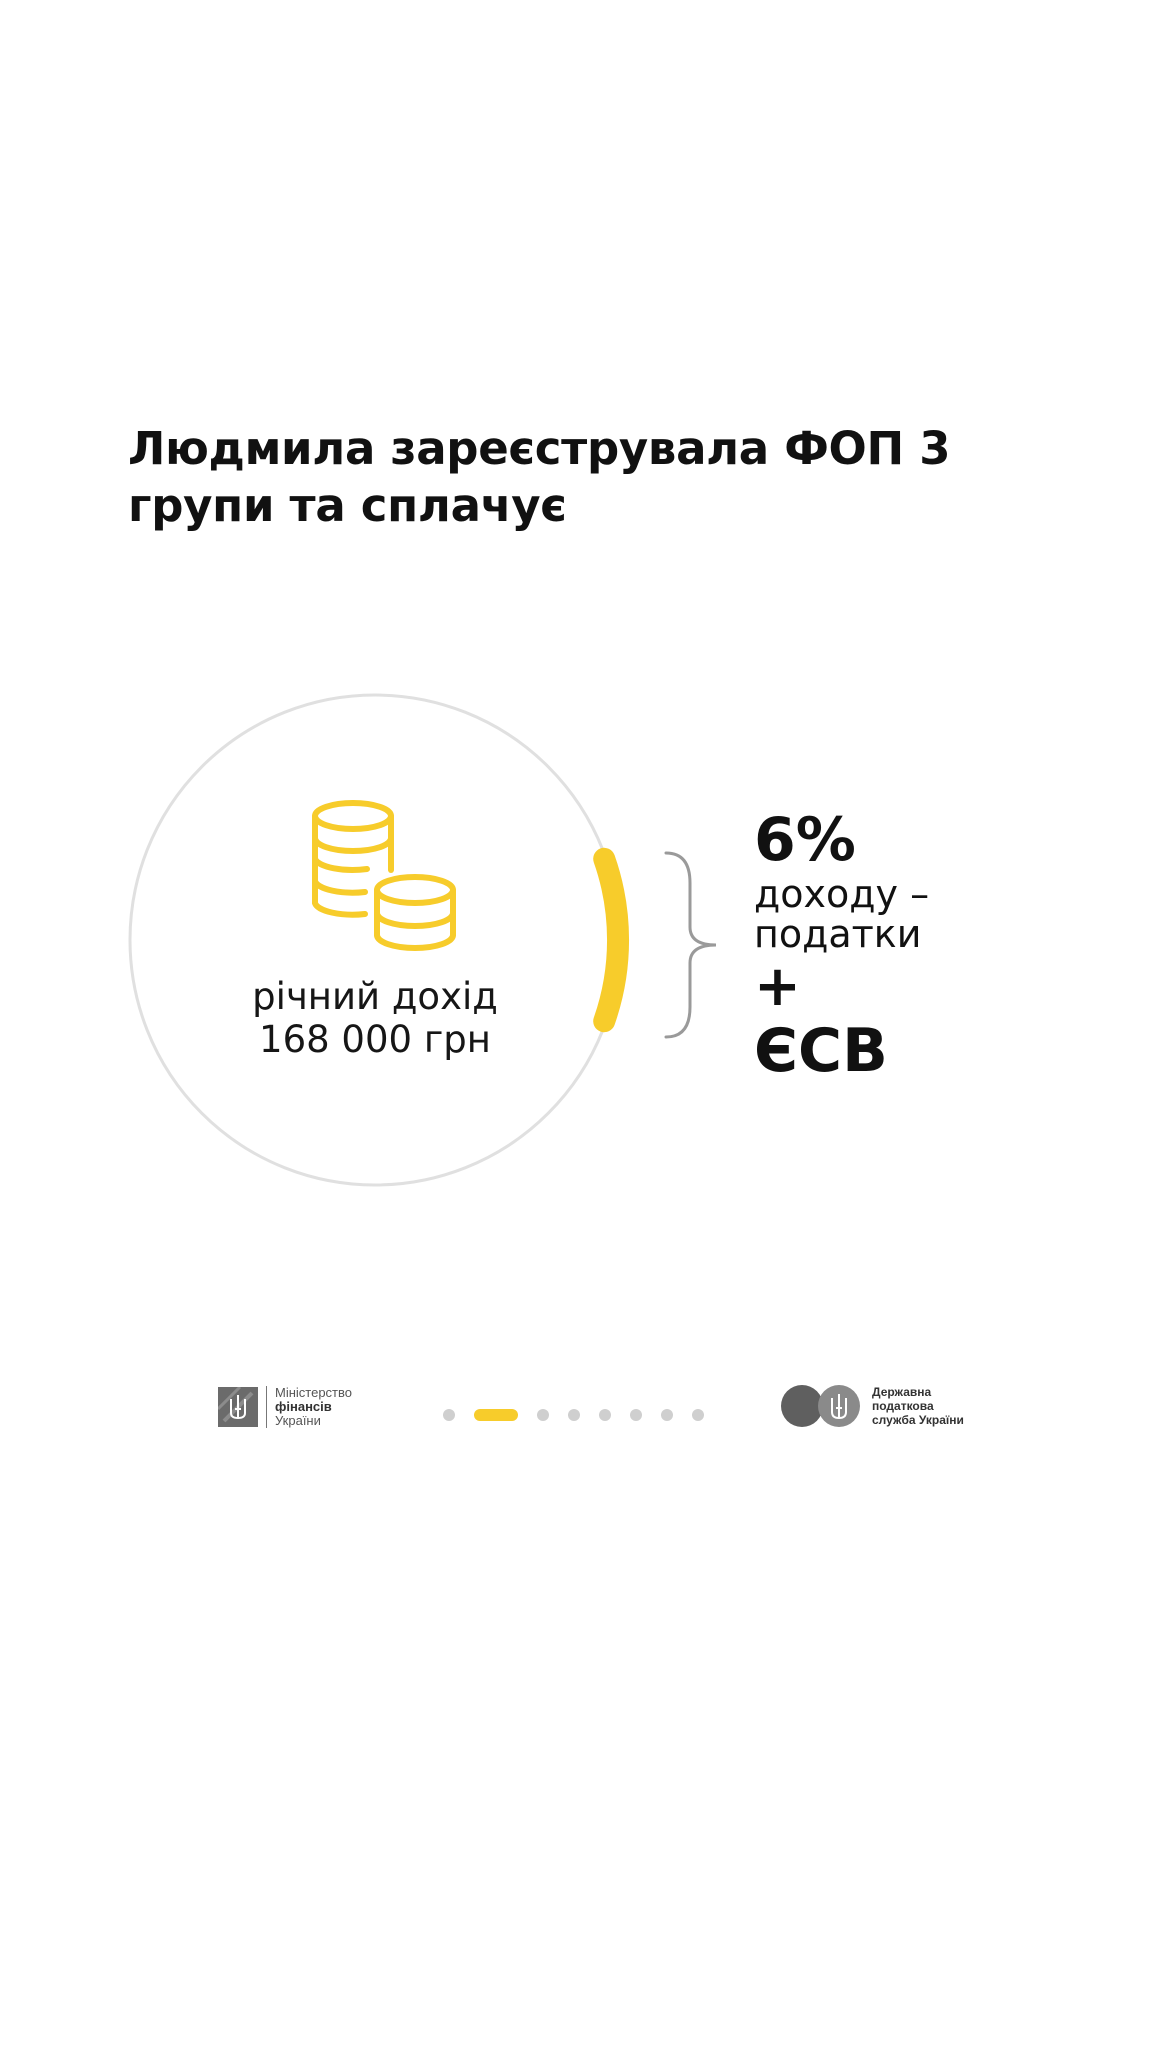 The image size is (1152, 2048). Describe the element at coordinates (384, 875) in the screenshot. I see `coins-icon` at that location.